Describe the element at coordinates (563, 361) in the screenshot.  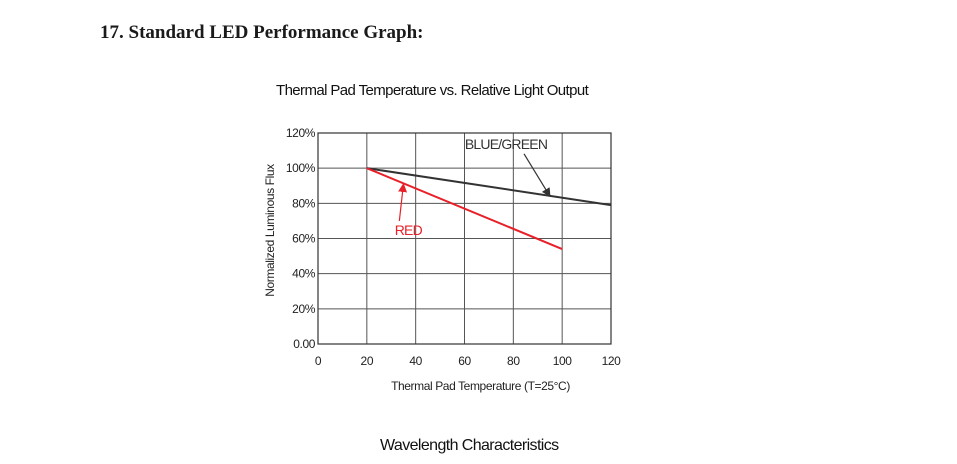
I see `x-tick-label-5: 100` at that location.